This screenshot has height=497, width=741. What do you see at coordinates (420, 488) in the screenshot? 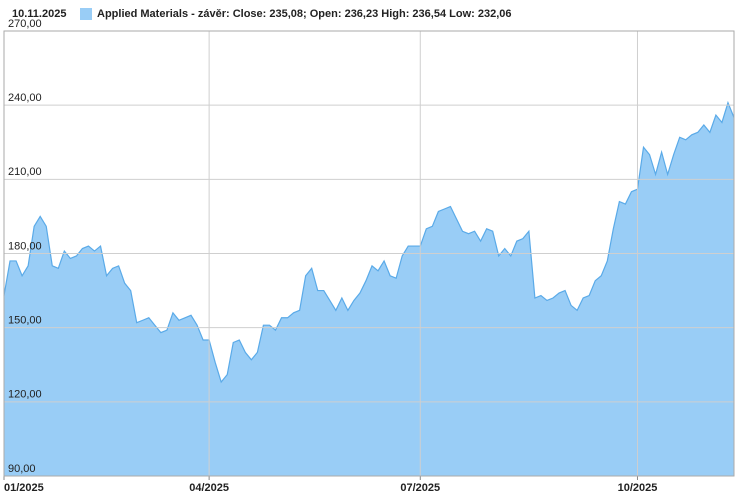
I see `x-tick-label: 07/2025` at bounding box center [420, 488].